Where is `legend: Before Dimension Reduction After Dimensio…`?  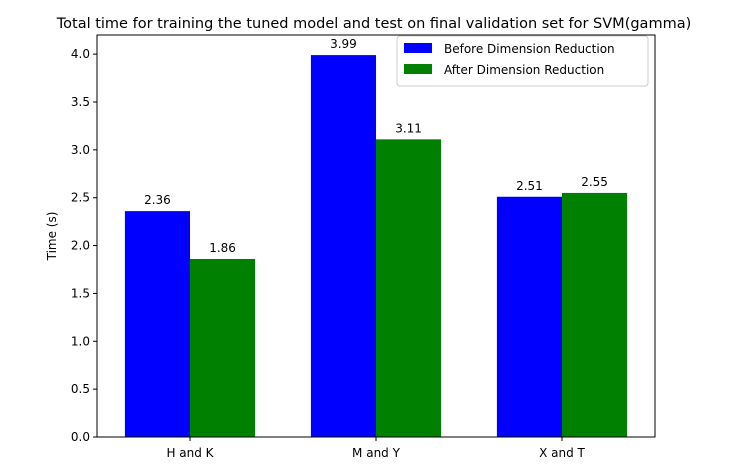
legend: Before Dimension Reduction After Dimensio… is located at coordinates (522, 61).